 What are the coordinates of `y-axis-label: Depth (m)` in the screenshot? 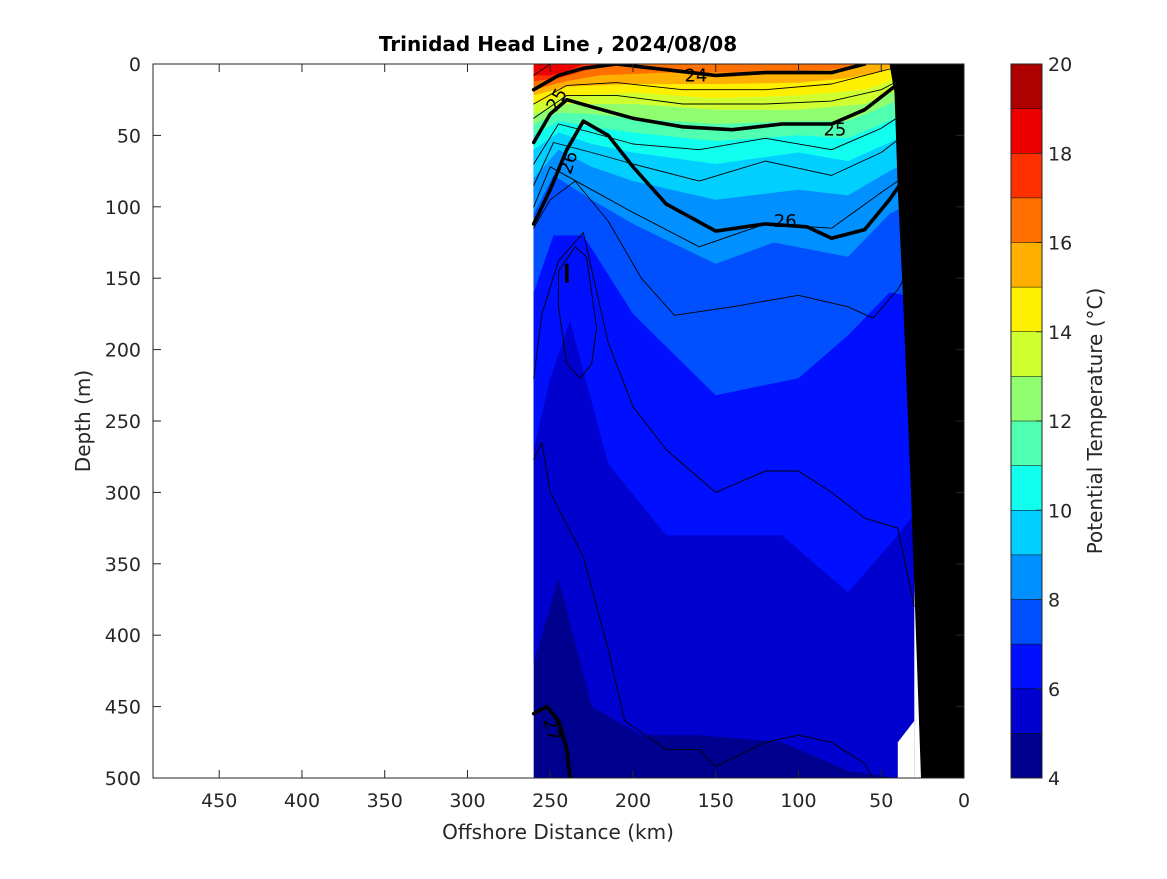 It's located at (83, 421).